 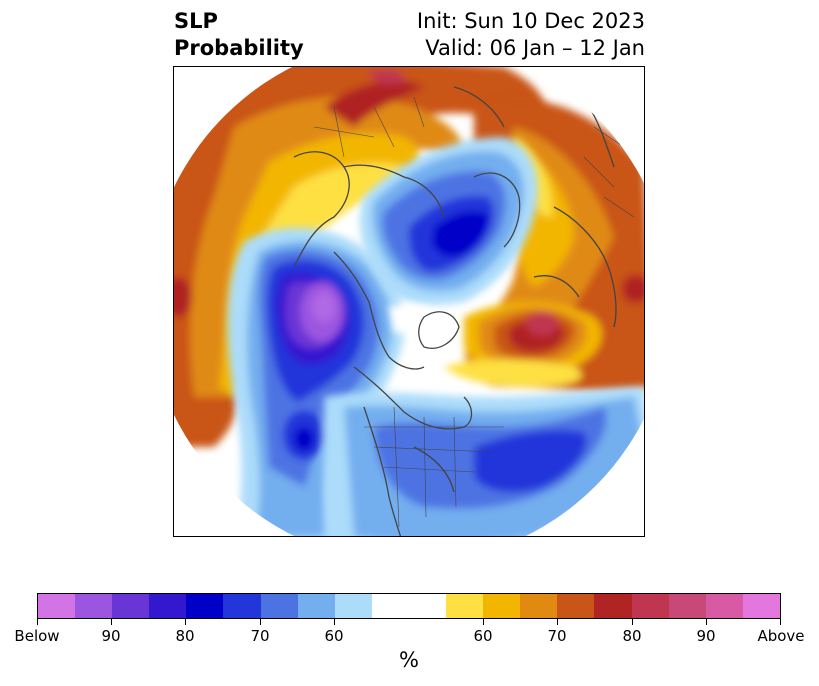 What do you see at coordinates (530, 21) in the screenshot?
I see `init-date: Init: Sun 10 Dec 2023` at bounding box center [530, 21].